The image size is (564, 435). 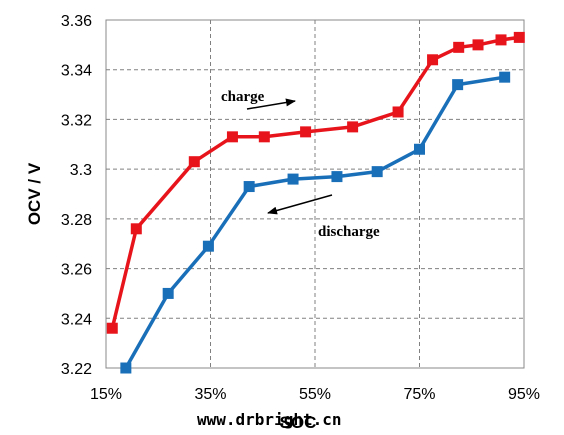 What do you see at coordinates (106, 394) in the screenshot?
I see `x-tick-label: 15%` at bounding box center [106, 394].